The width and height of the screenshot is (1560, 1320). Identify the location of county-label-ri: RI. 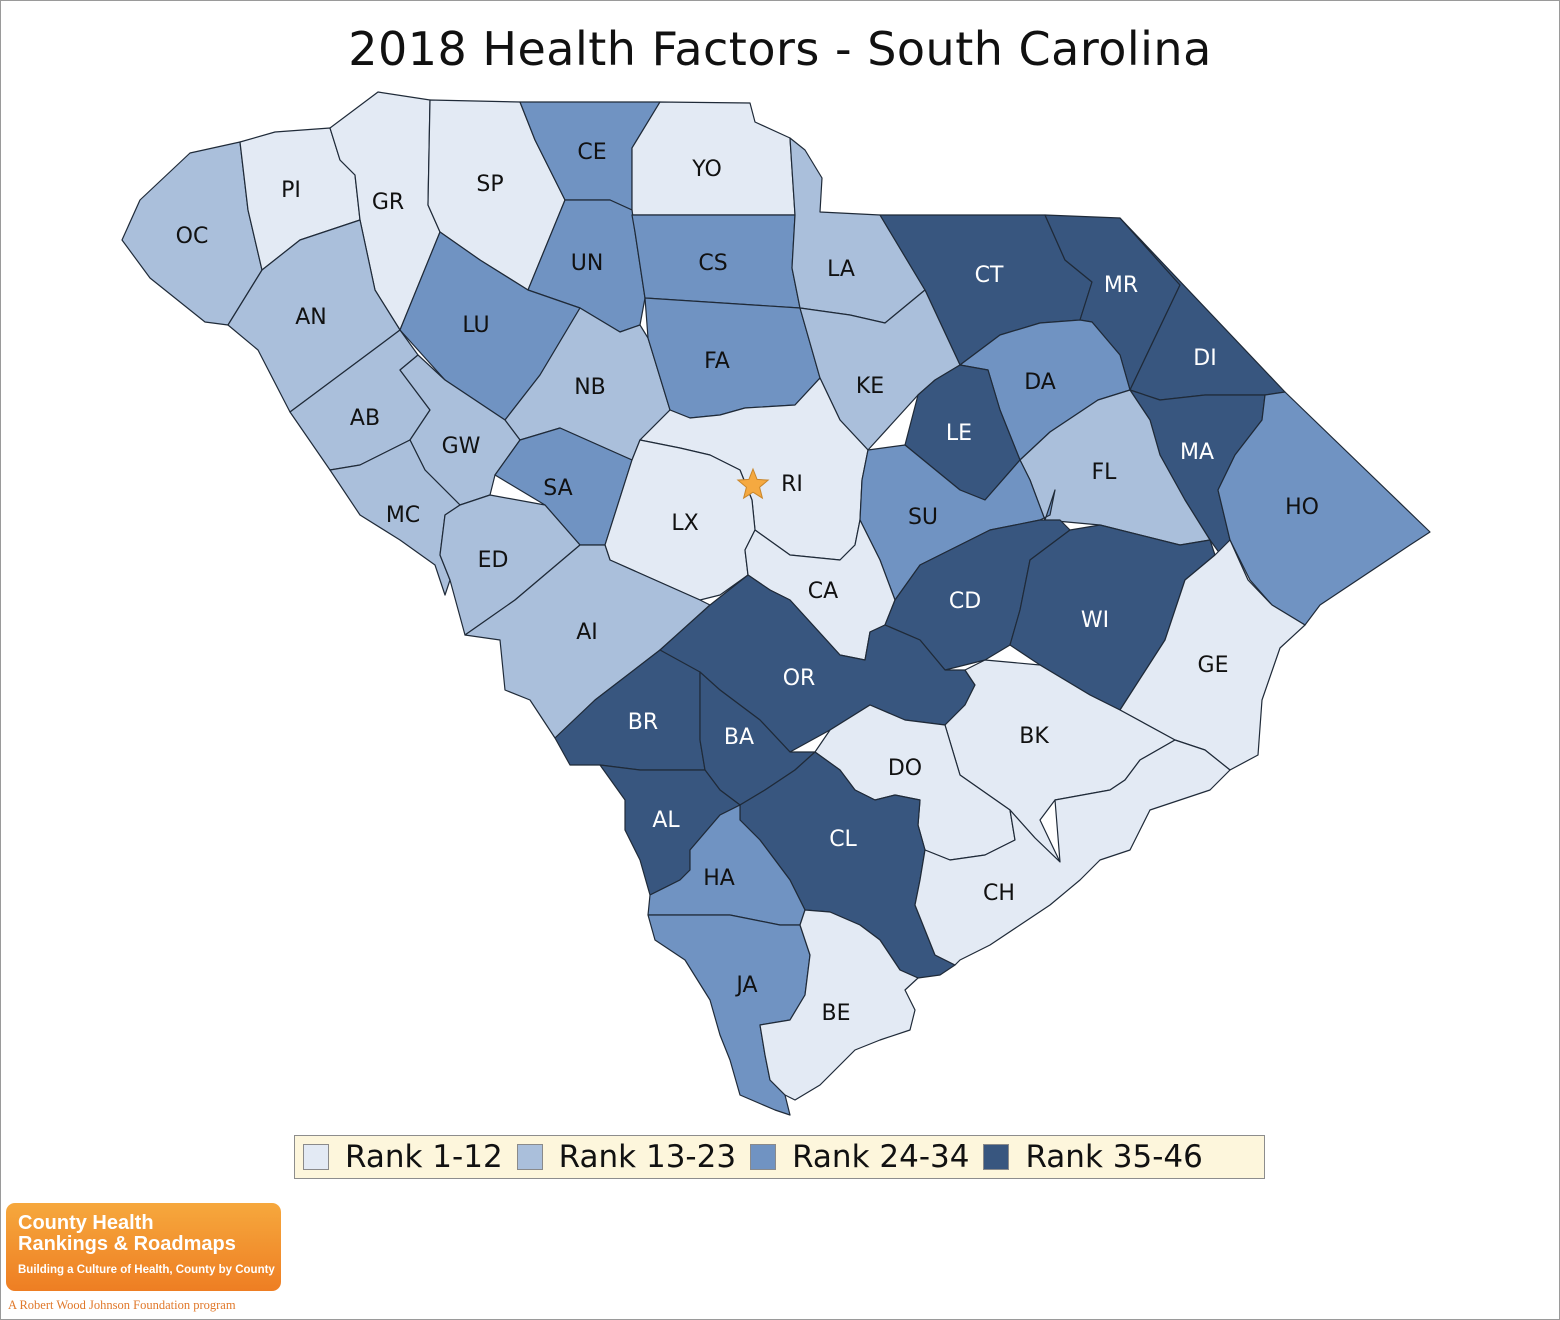
(792, 484).